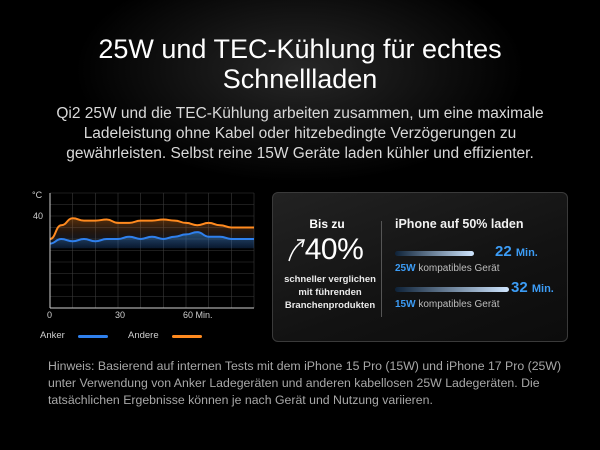 The width and height of the screenshot is (600, 450). What do you see at coordinates (120, 315) in the screenshot?
I see `x-tick-label: 30` at bounding box center [120, 315].